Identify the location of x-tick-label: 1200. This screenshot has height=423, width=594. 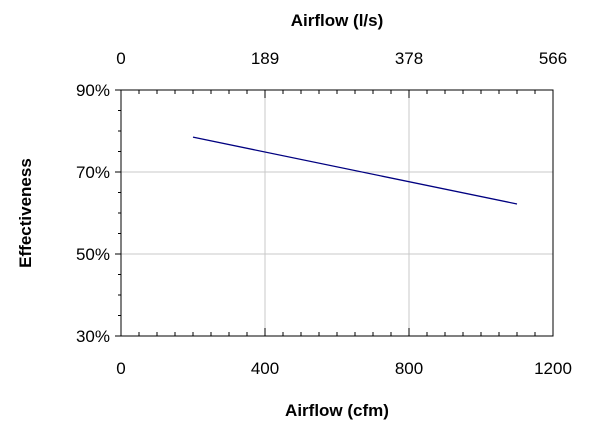
(553, 368).